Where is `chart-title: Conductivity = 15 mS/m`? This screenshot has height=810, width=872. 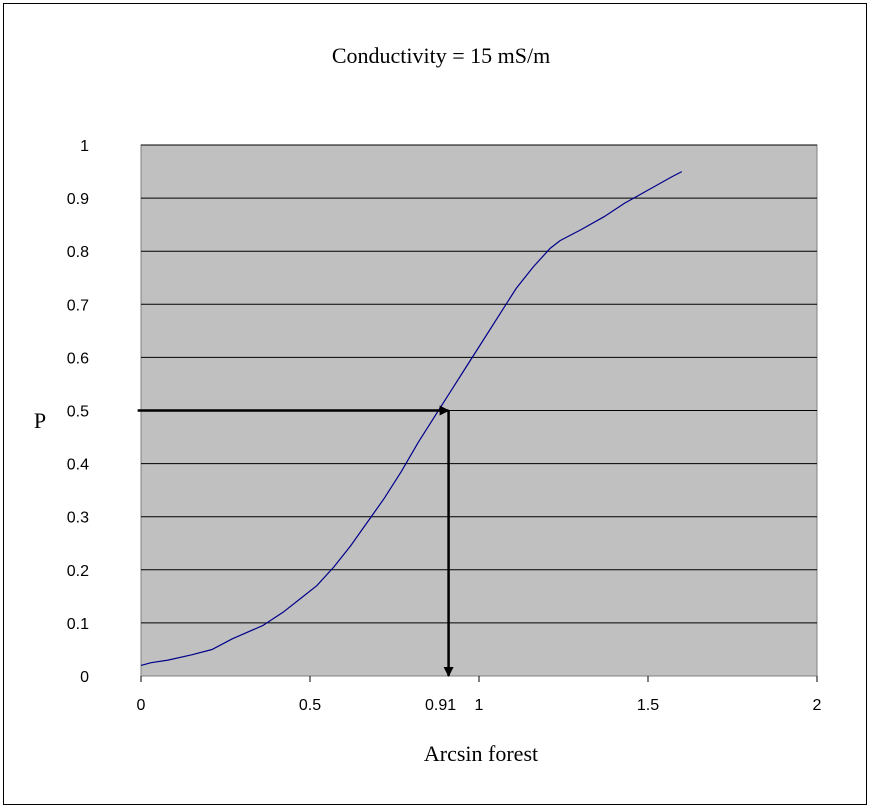
chart-title: Conductivity = 15 mS/m is located at coordinates (441, 55).